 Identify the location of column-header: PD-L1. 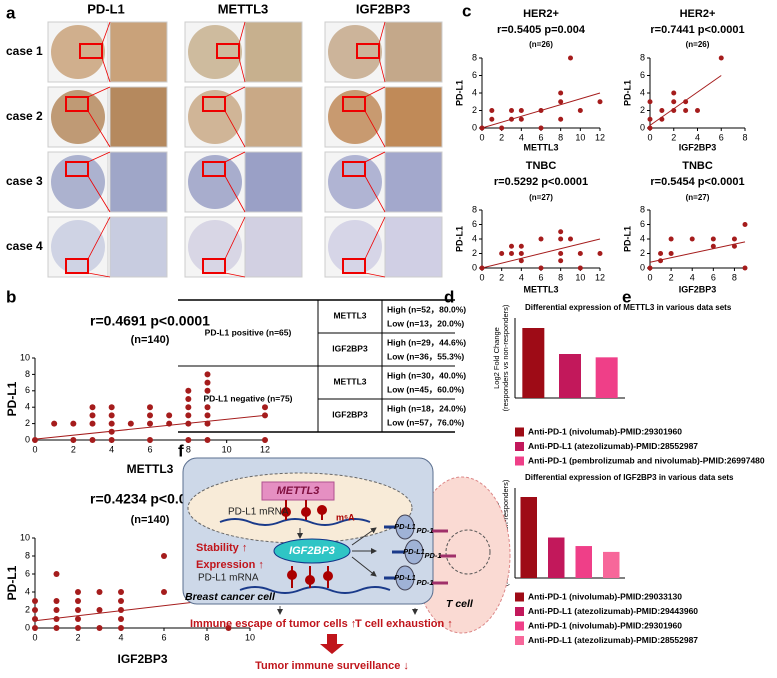
(106, 8).